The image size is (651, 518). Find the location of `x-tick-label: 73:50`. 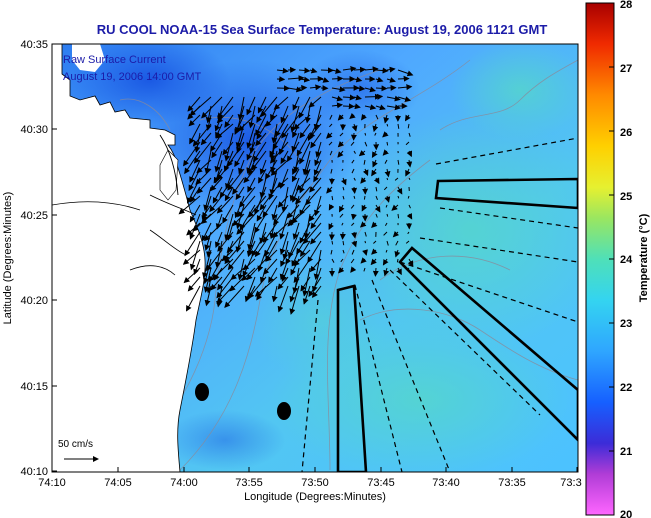

x-tick-label: 73:50 is located at coordinates (315, 483).